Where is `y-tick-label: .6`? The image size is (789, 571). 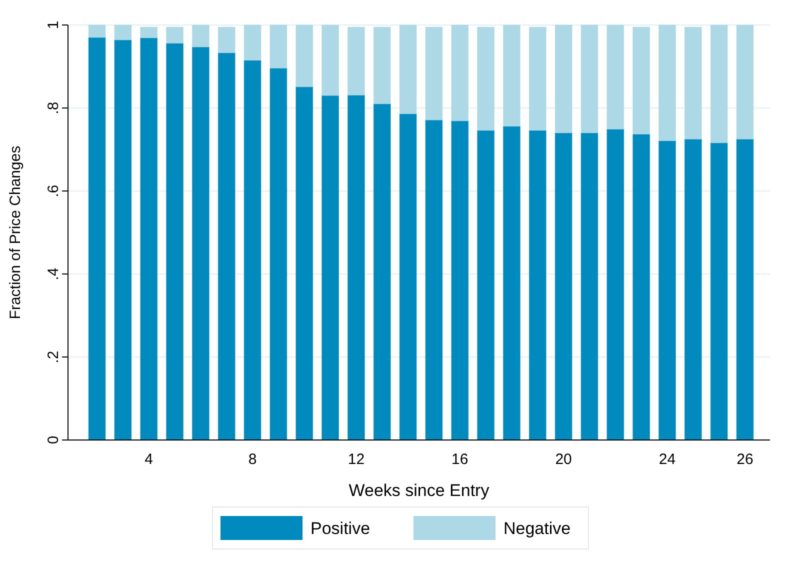 y-tick-label: .6 is located at coordinates (53, 191).